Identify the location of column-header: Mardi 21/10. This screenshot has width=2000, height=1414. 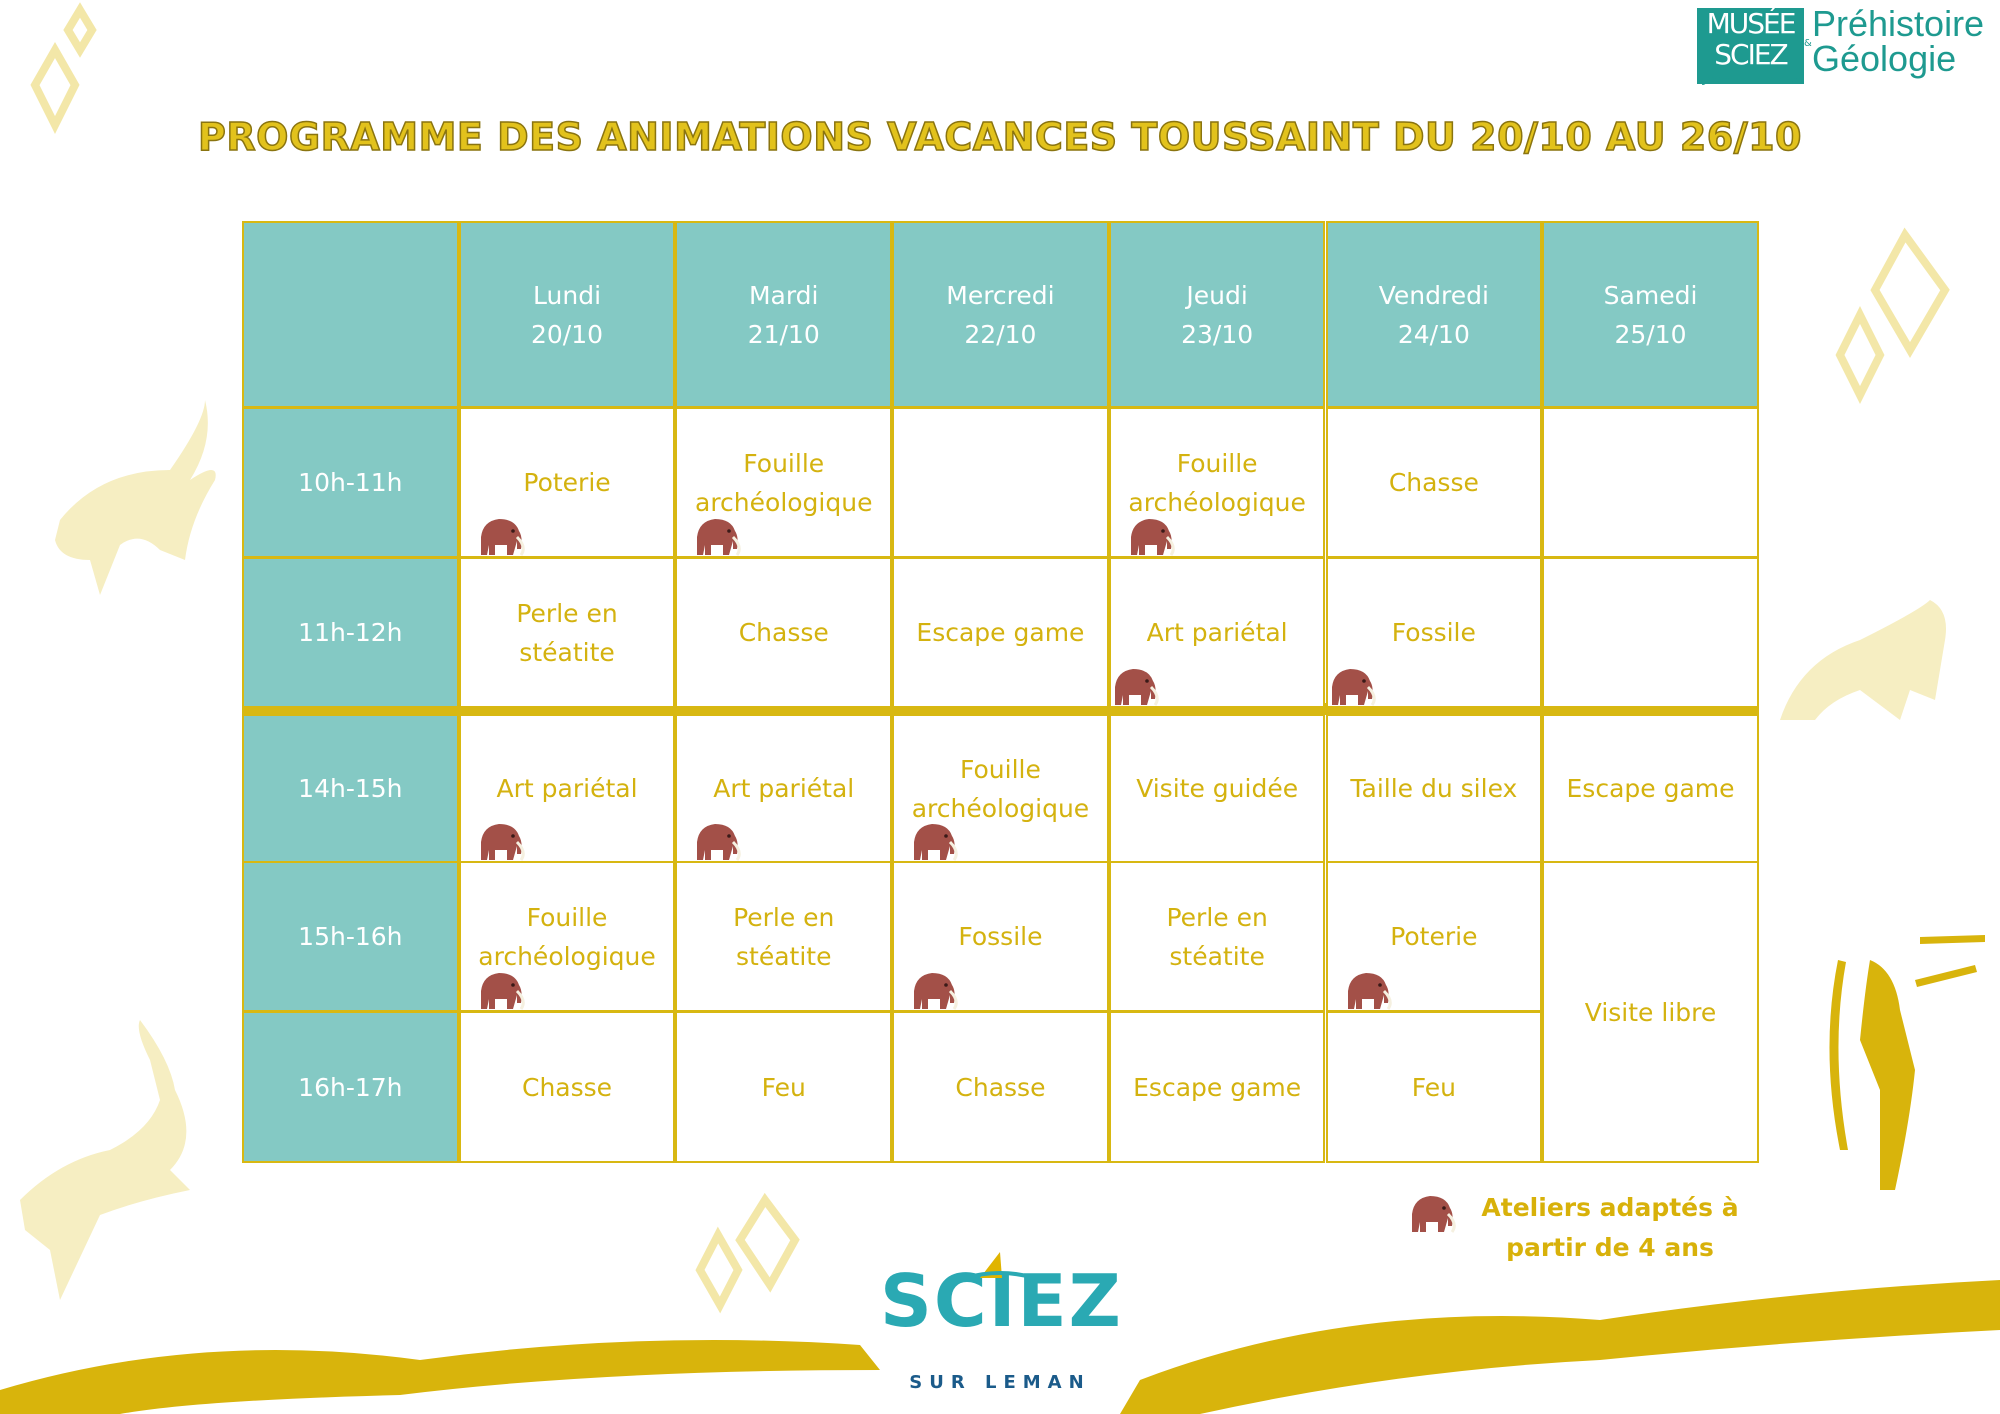
(784, 314).